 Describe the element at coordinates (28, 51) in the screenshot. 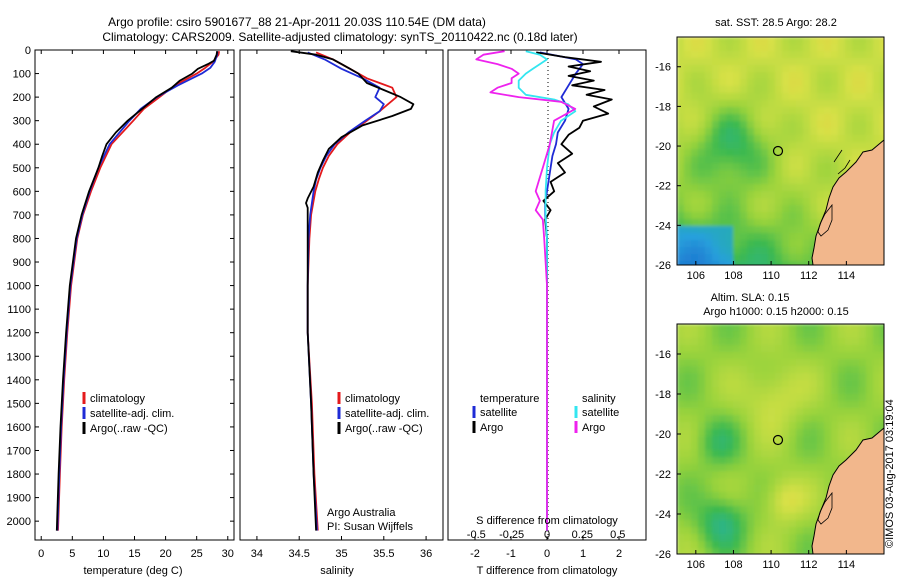

I see `y-tick-label: 0` at that location.